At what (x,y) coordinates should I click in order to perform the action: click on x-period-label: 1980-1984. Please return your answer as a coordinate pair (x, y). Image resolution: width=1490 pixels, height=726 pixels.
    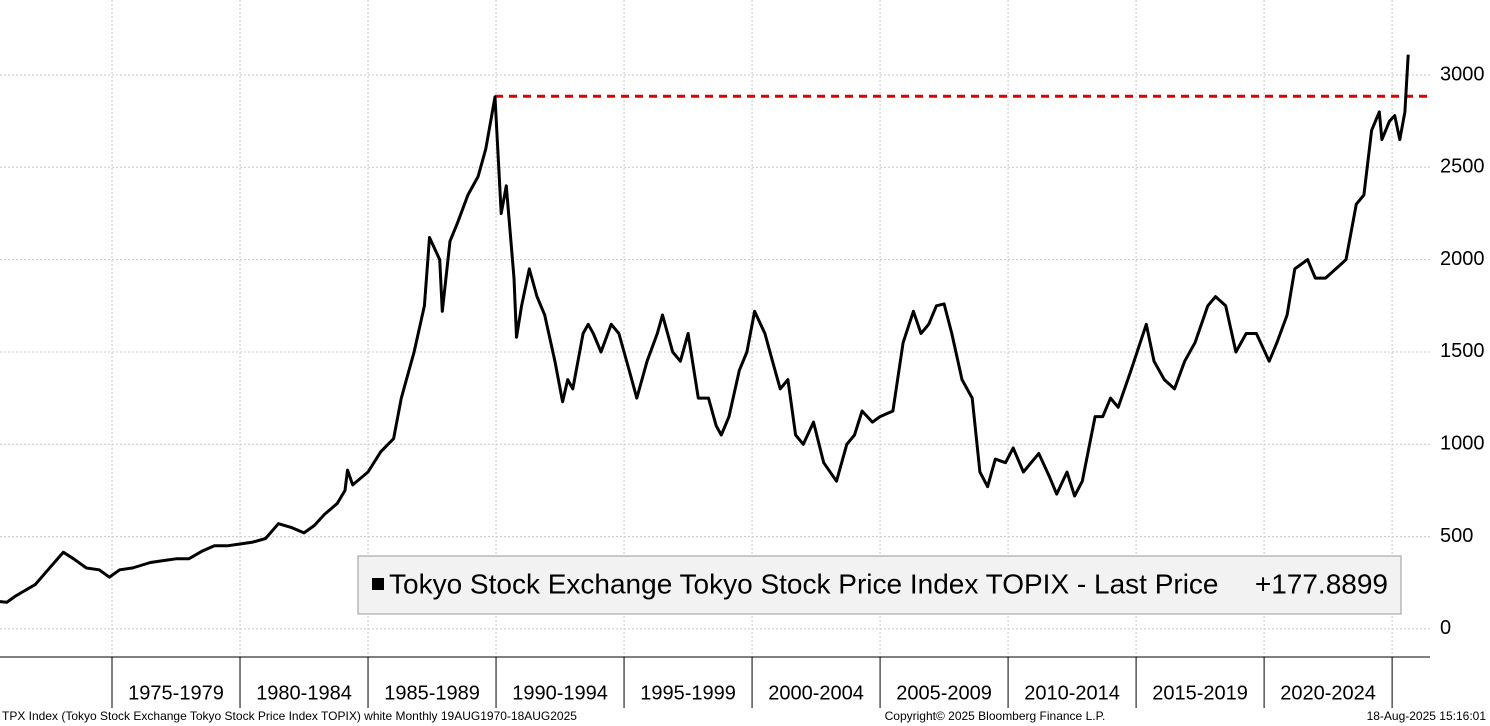
    Looking at the image, I should click on (304, 693).